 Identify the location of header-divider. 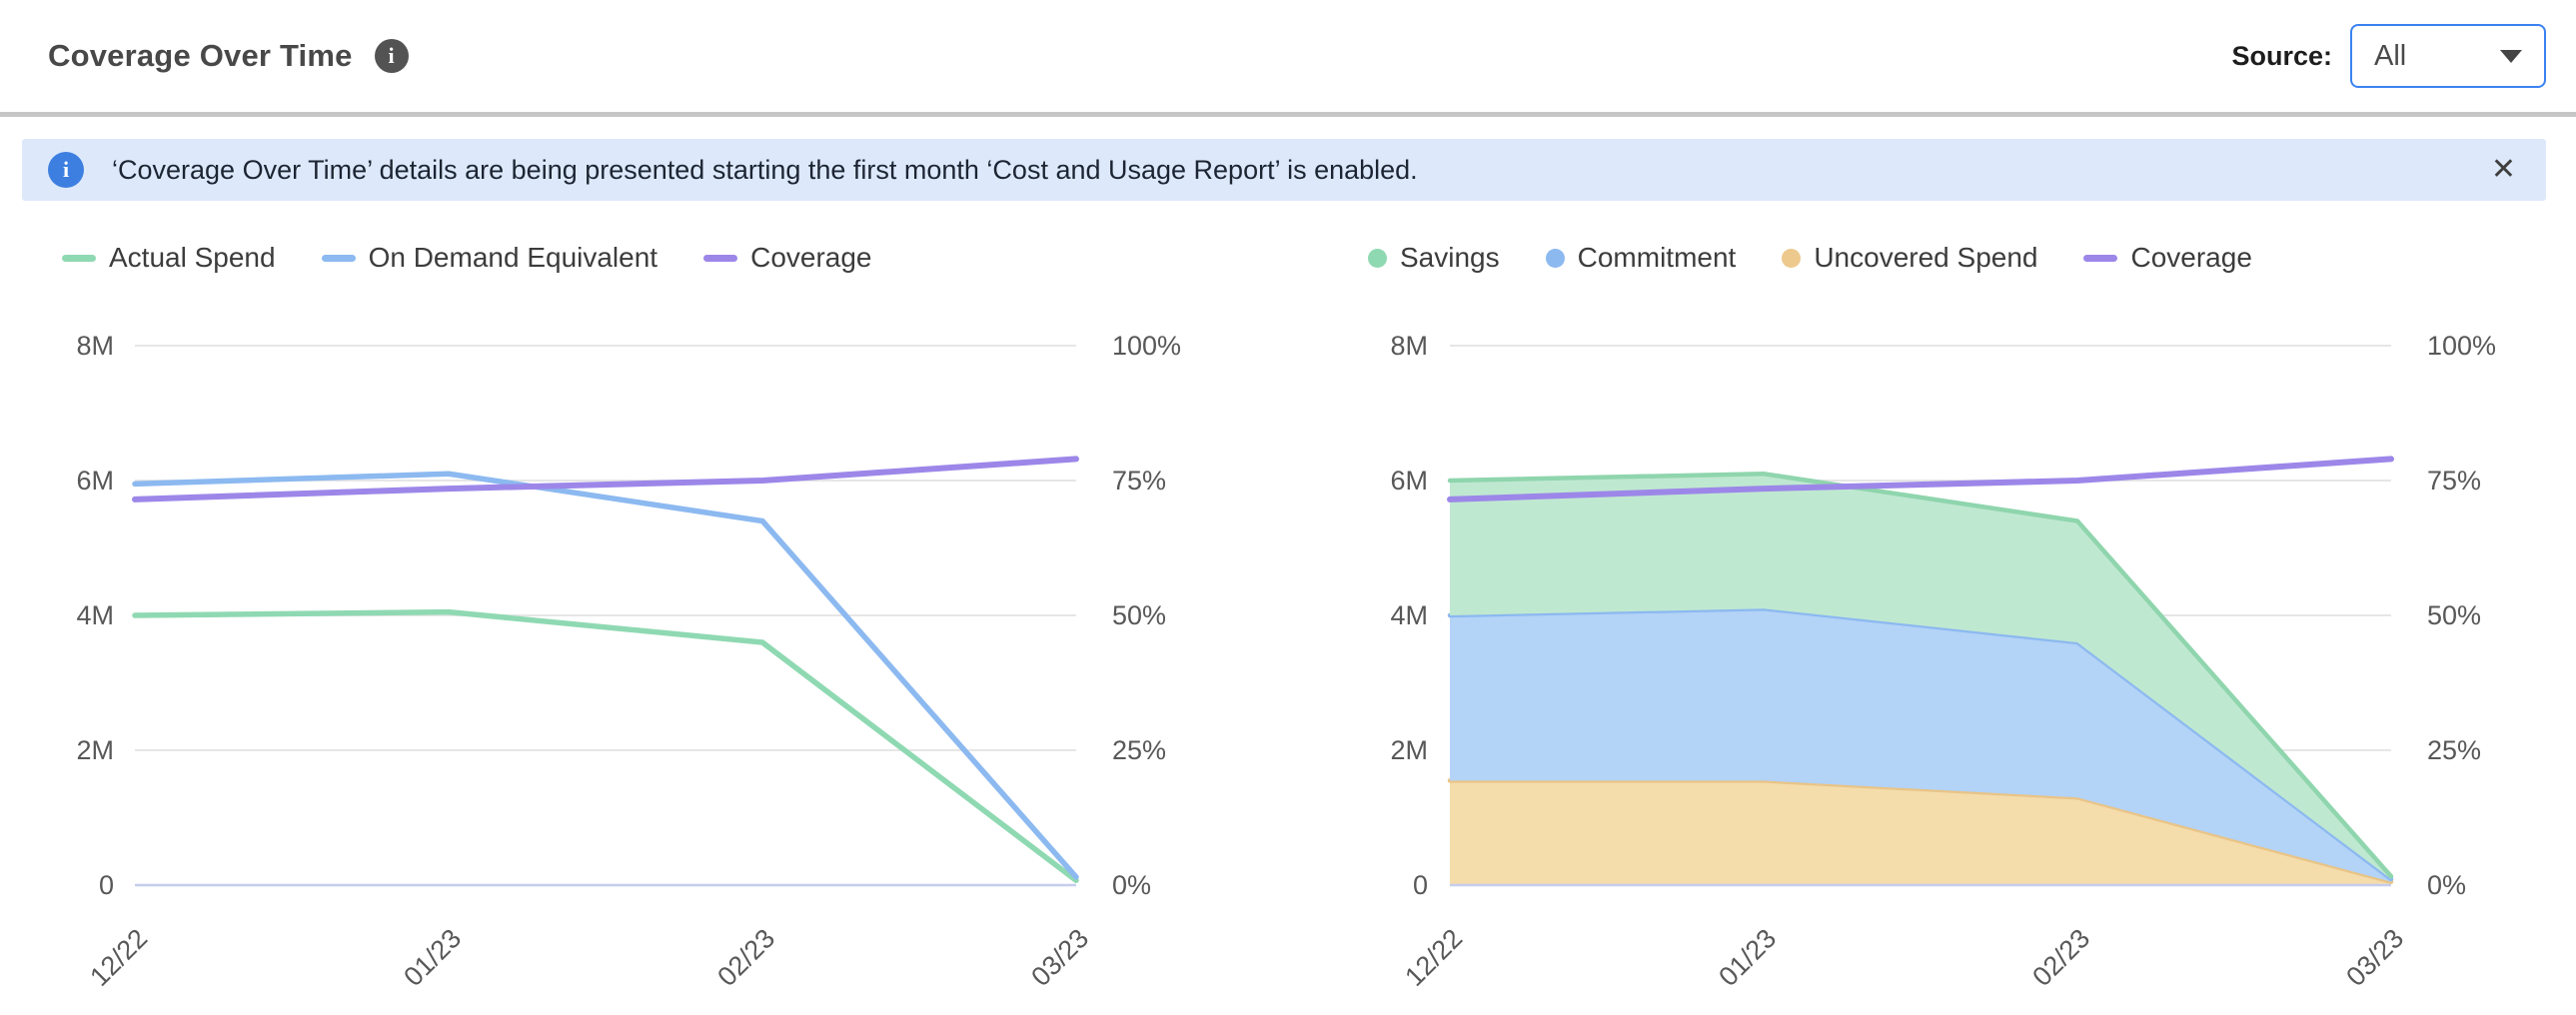
(1288, 115).